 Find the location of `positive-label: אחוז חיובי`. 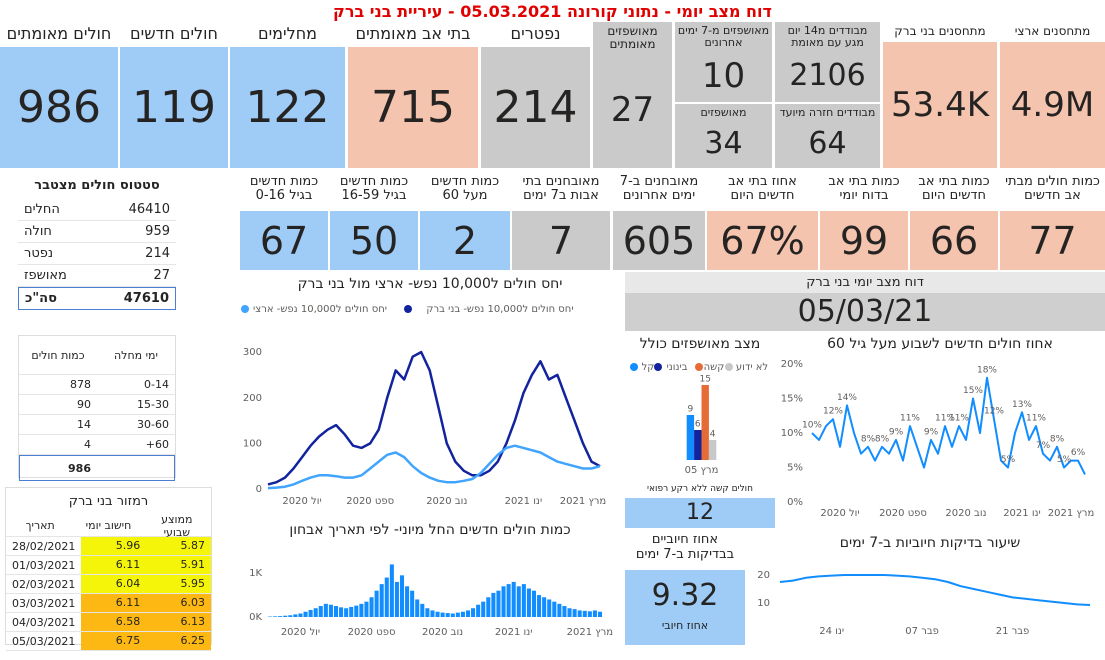

positive-label: אחוז חיובי is located at coordinates (685, 625).